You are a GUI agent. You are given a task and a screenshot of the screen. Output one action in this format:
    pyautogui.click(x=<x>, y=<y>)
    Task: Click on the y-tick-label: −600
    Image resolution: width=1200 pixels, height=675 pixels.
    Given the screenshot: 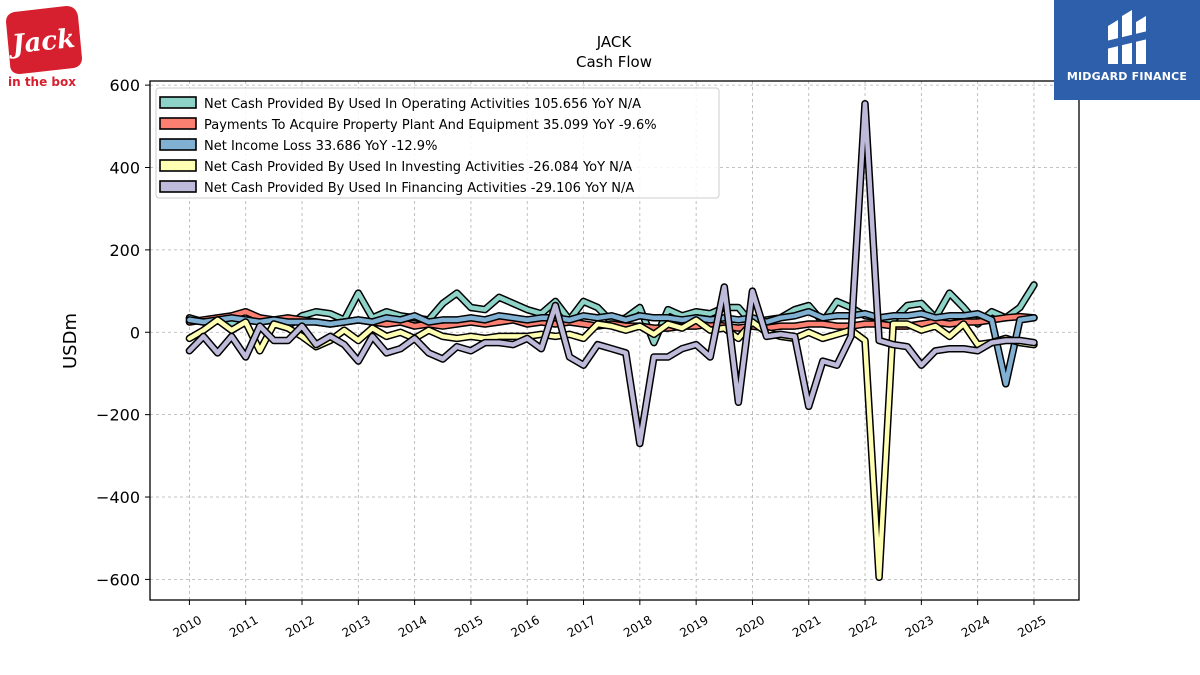 What is the action you would take?
    pyautogui.click(x=118, y=579)
    